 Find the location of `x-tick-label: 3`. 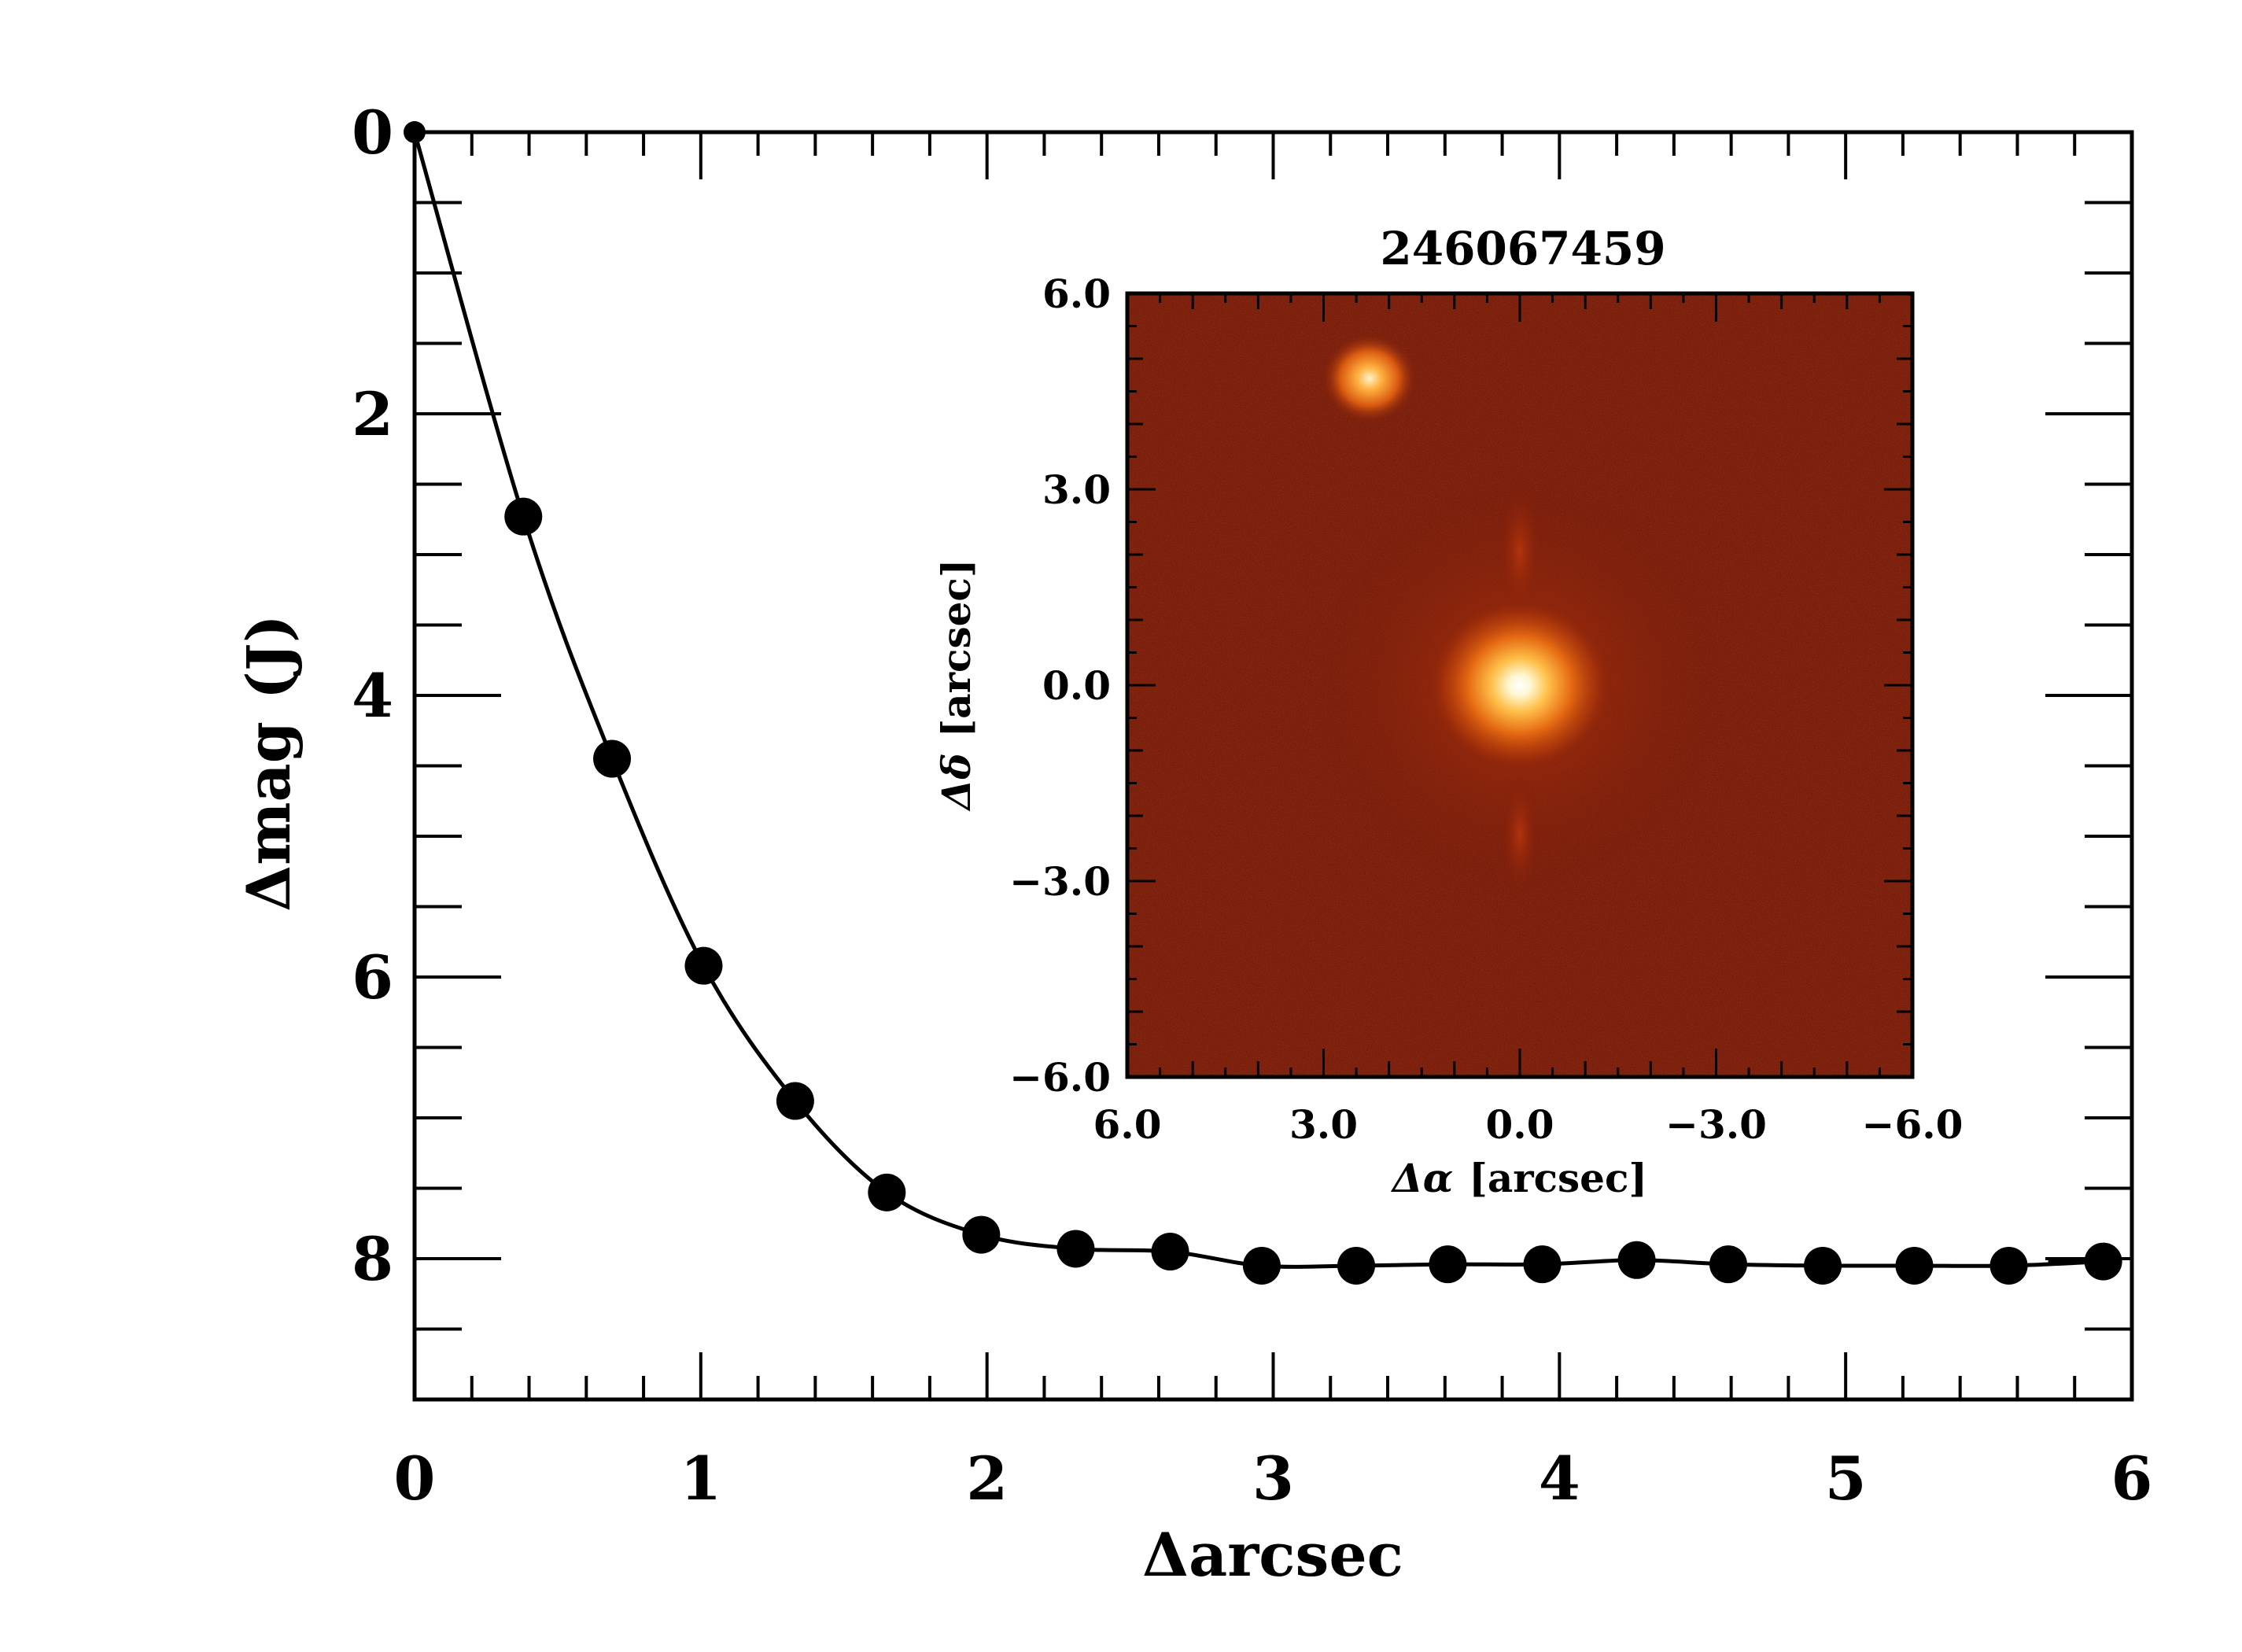

x-tick-label: 3 is located at coordinates (1273, 1479).